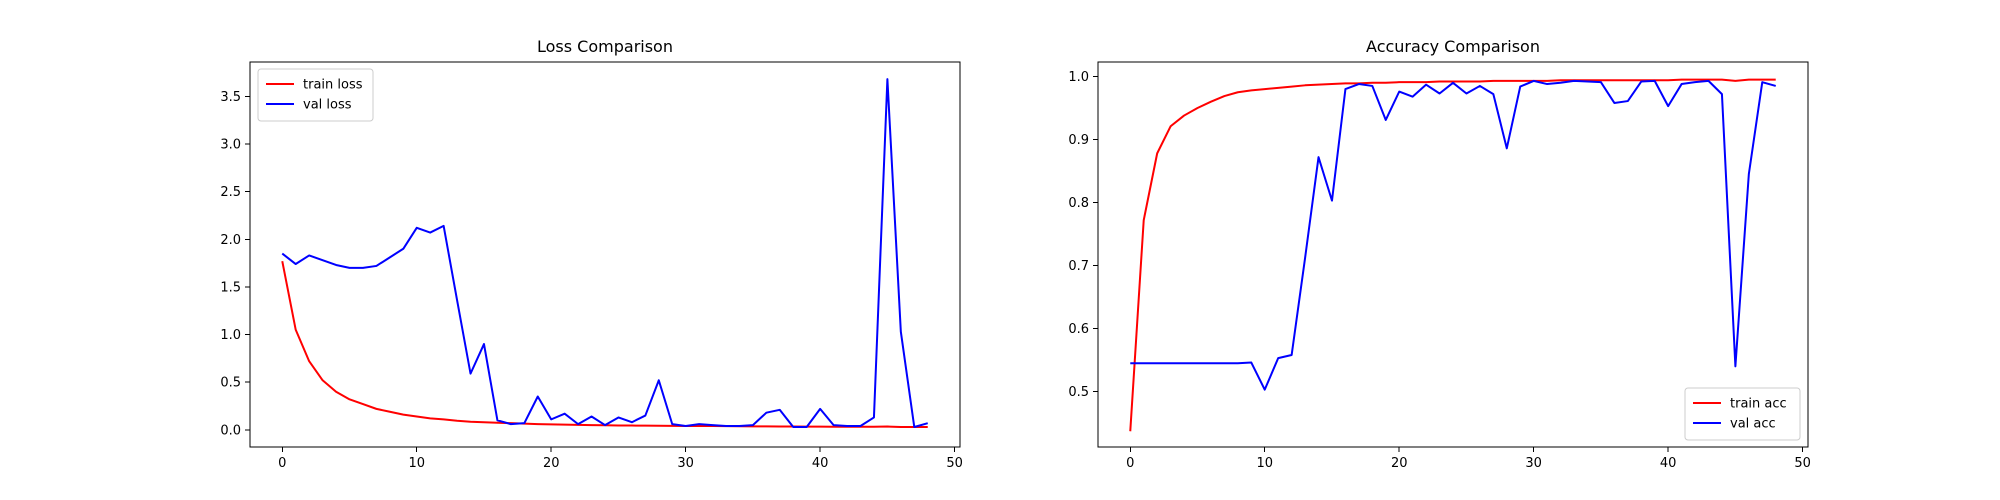  Describe the element at coordinates (230, 430) in the screenshot. I see `y-tick-label: 0.0` at that location.